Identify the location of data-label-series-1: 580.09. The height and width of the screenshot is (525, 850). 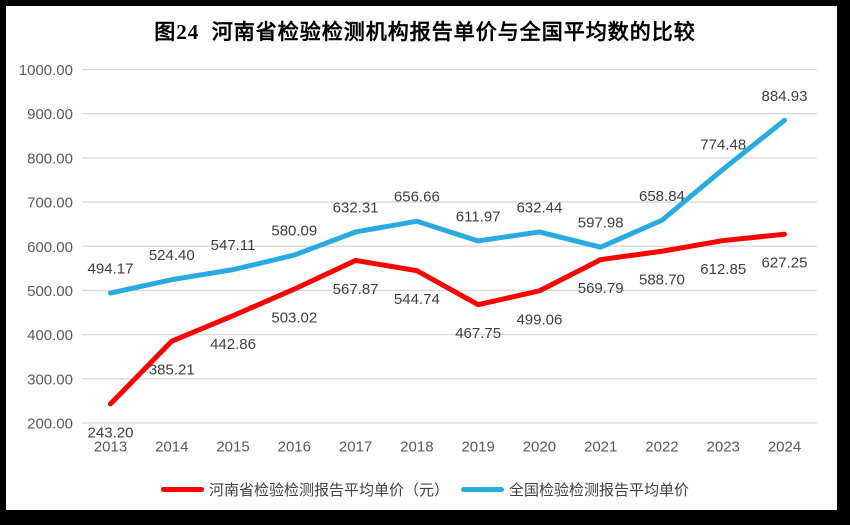
(294, 231).